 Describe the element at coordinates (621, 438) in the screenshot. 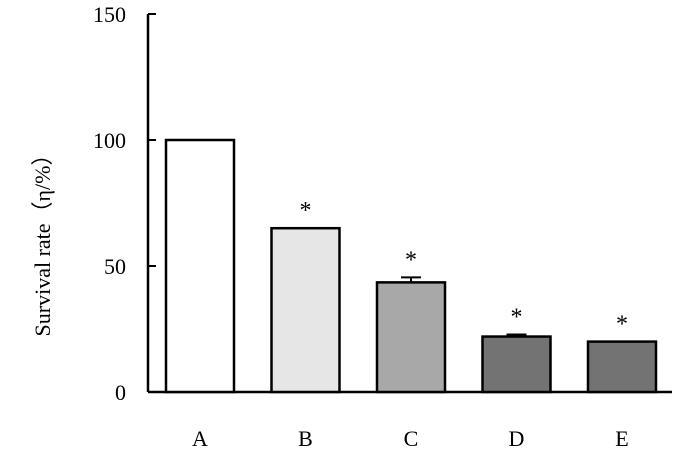

I see `x-tick-label: E` at that location.